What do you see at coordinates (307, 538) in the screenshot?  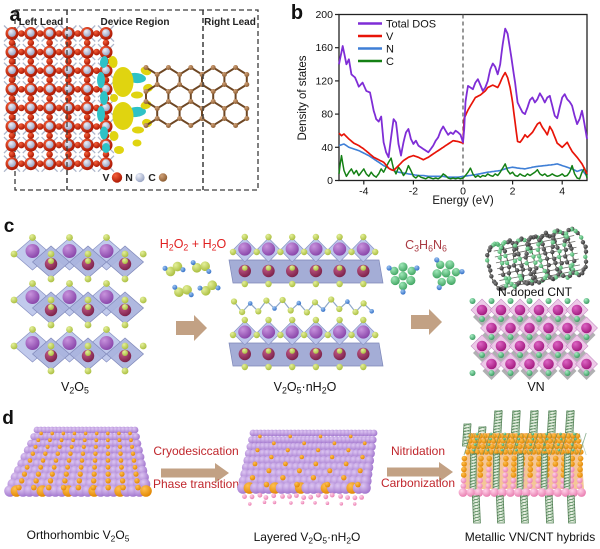 I see `svg-text: Layered V2O5·nH2O` at bounding box center [307, 538].